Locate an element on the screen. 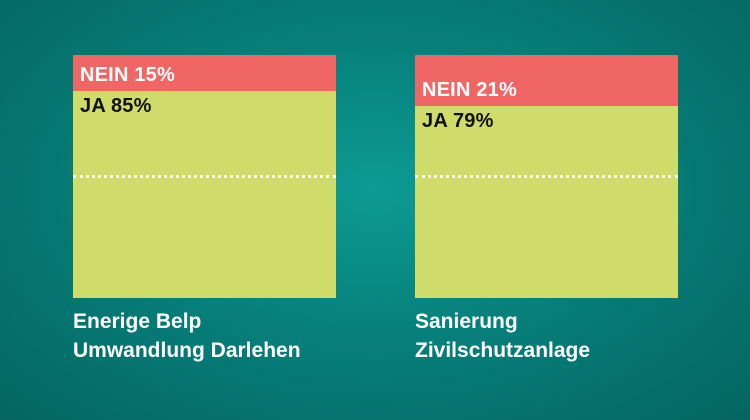 This screenshot has width=750, height=420. caption-line-2: Zivilschutzanlage is located at coordinates (503, 350).